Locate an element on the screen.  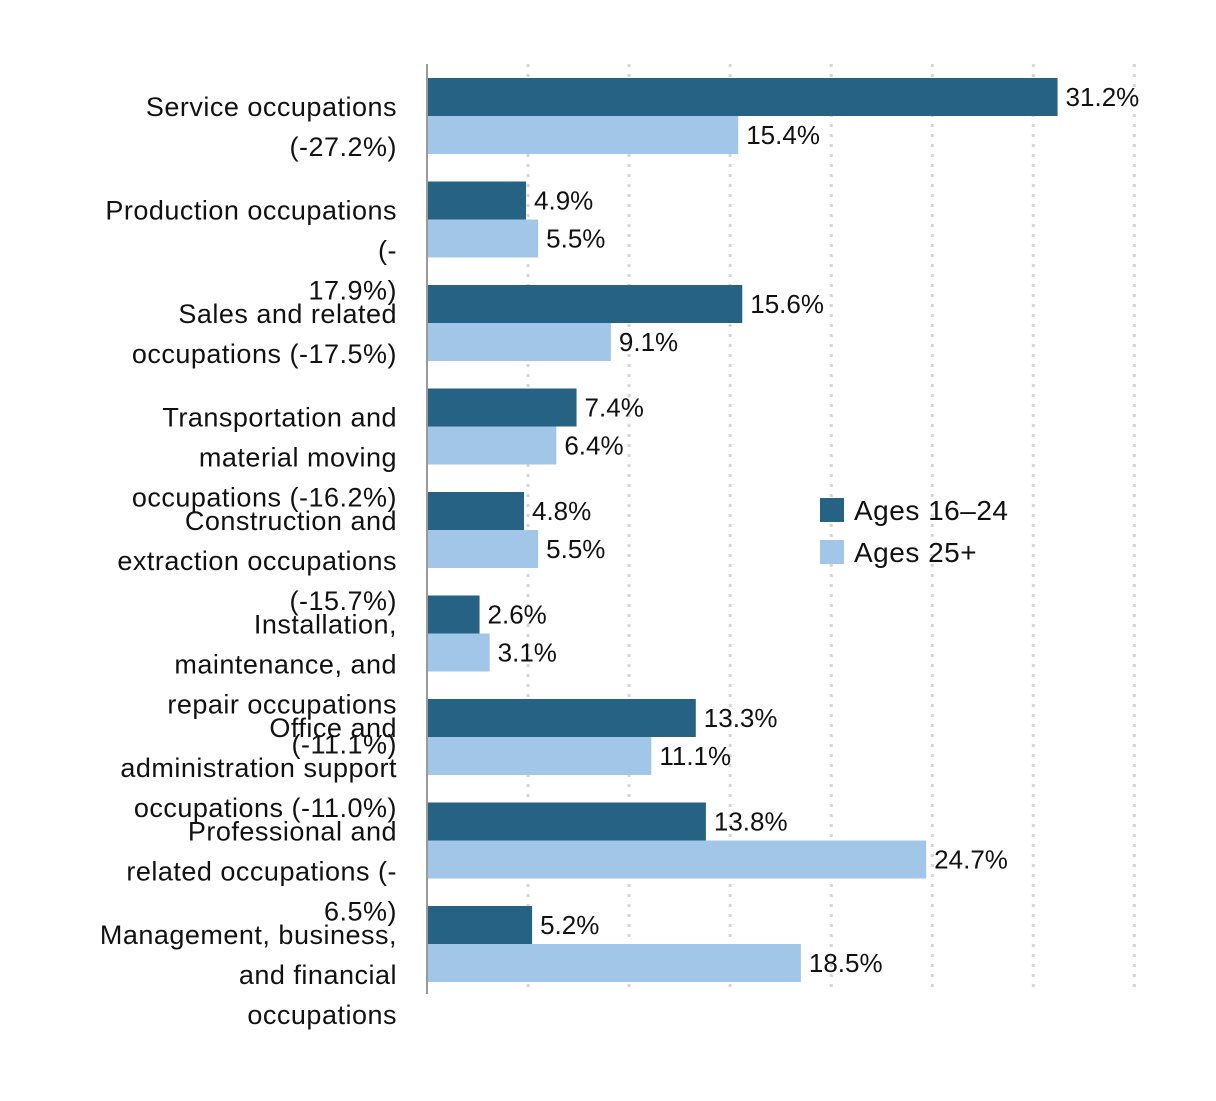
category-label: Sales and related is located at coordinates (287, 314).